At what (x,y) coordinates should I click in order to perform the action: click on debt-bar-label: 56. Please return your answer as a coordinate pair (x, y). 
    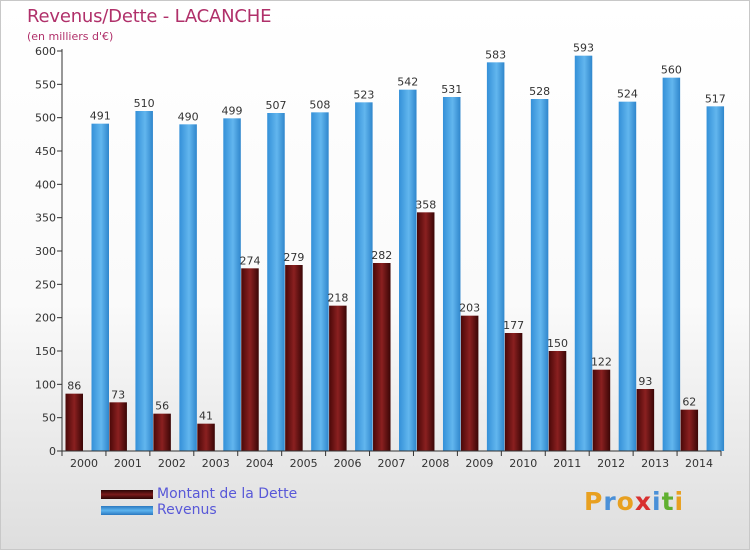
    Looking at the image, I should click on (162, 406).